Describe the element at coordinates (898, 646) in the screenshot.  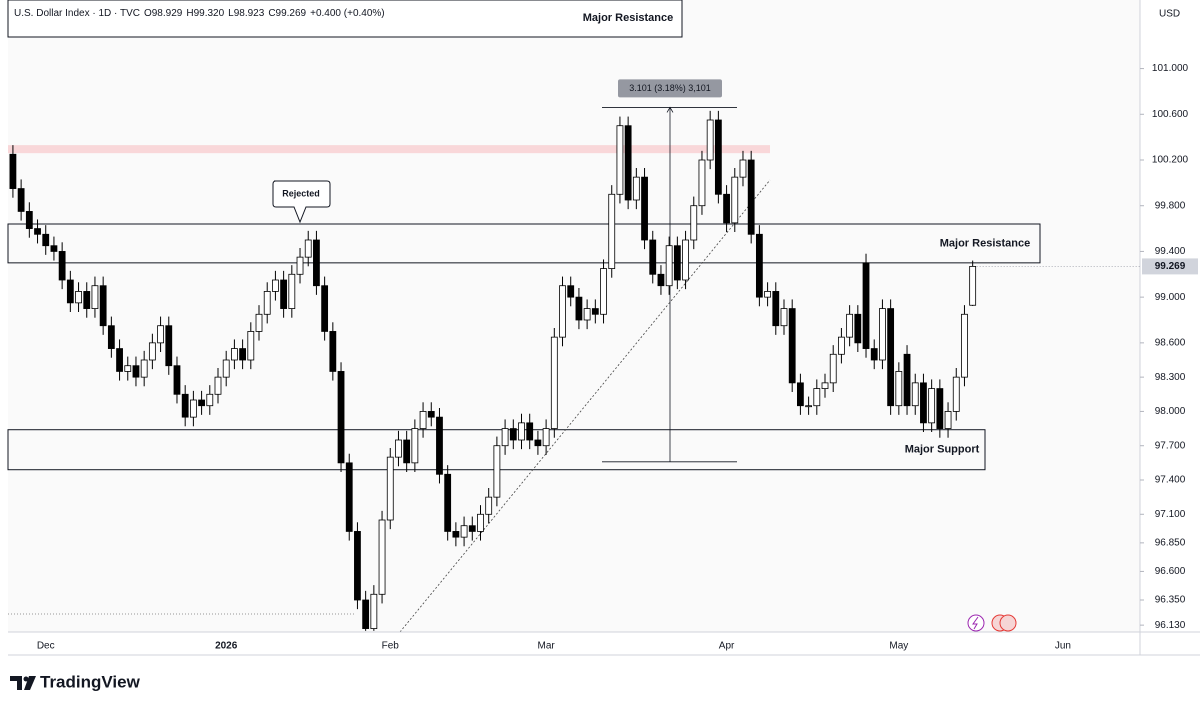
I see `x-tick-label: May` at that location.